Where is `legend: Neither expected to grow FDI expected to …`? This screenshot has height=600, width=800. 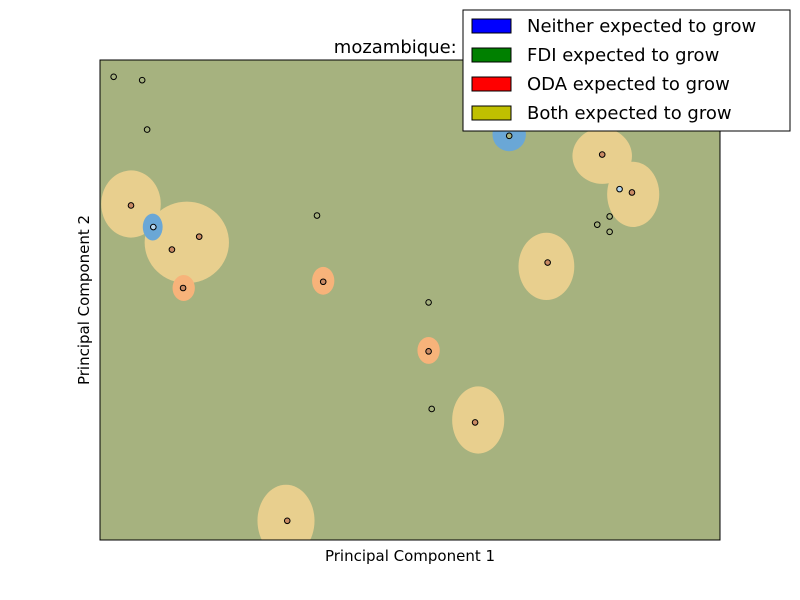
legend: Neither expected to grow FDI expected to … is located at coordinates (626, 70).